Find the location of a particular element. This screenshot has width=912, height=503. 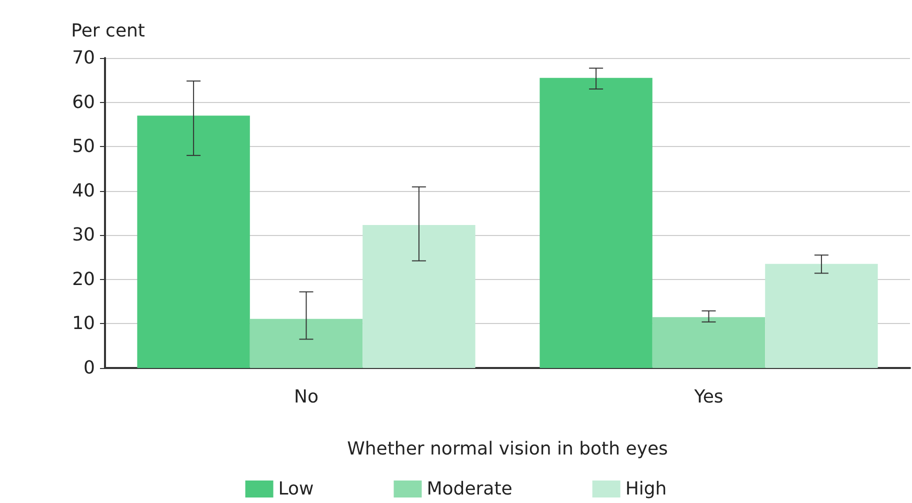

y-tick-label: 70 is located at coordinates (83, 58).